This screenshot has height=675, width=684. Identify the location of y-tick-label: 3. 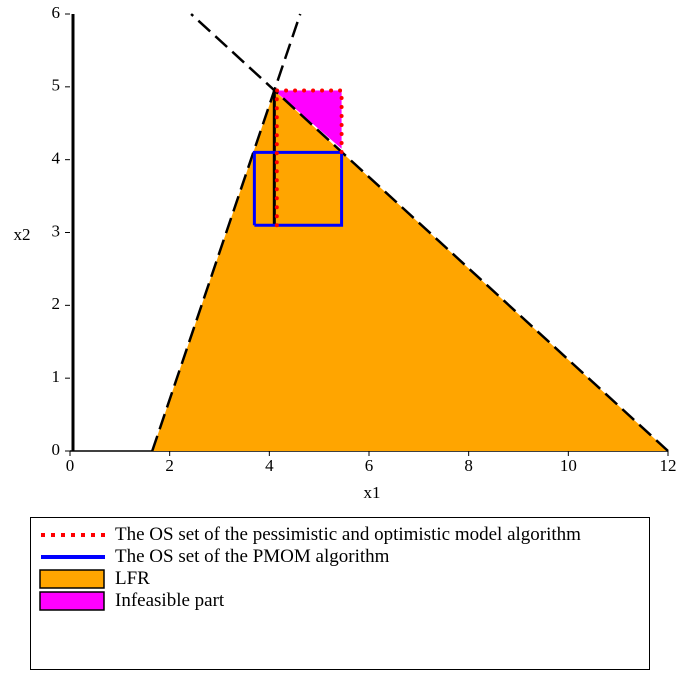
(56, 230).